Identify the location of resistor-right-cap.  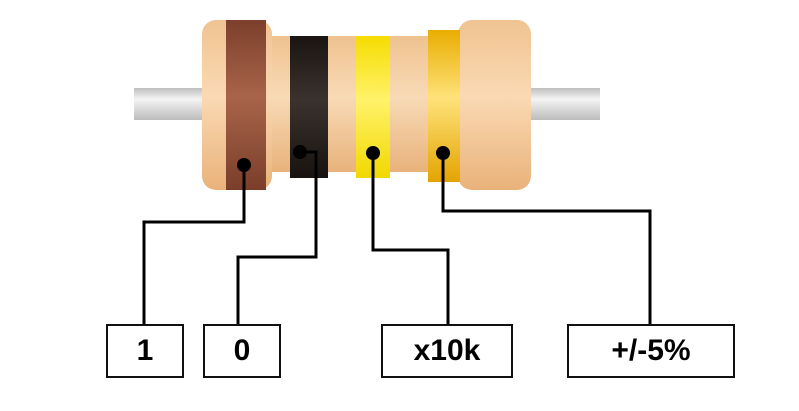
(494, 105).